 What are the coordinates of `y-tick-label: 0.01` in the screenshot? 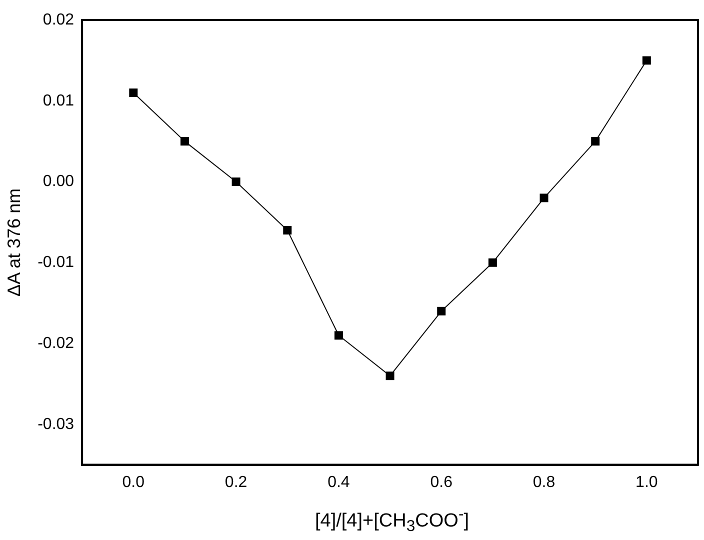 It's located at (58, 101).